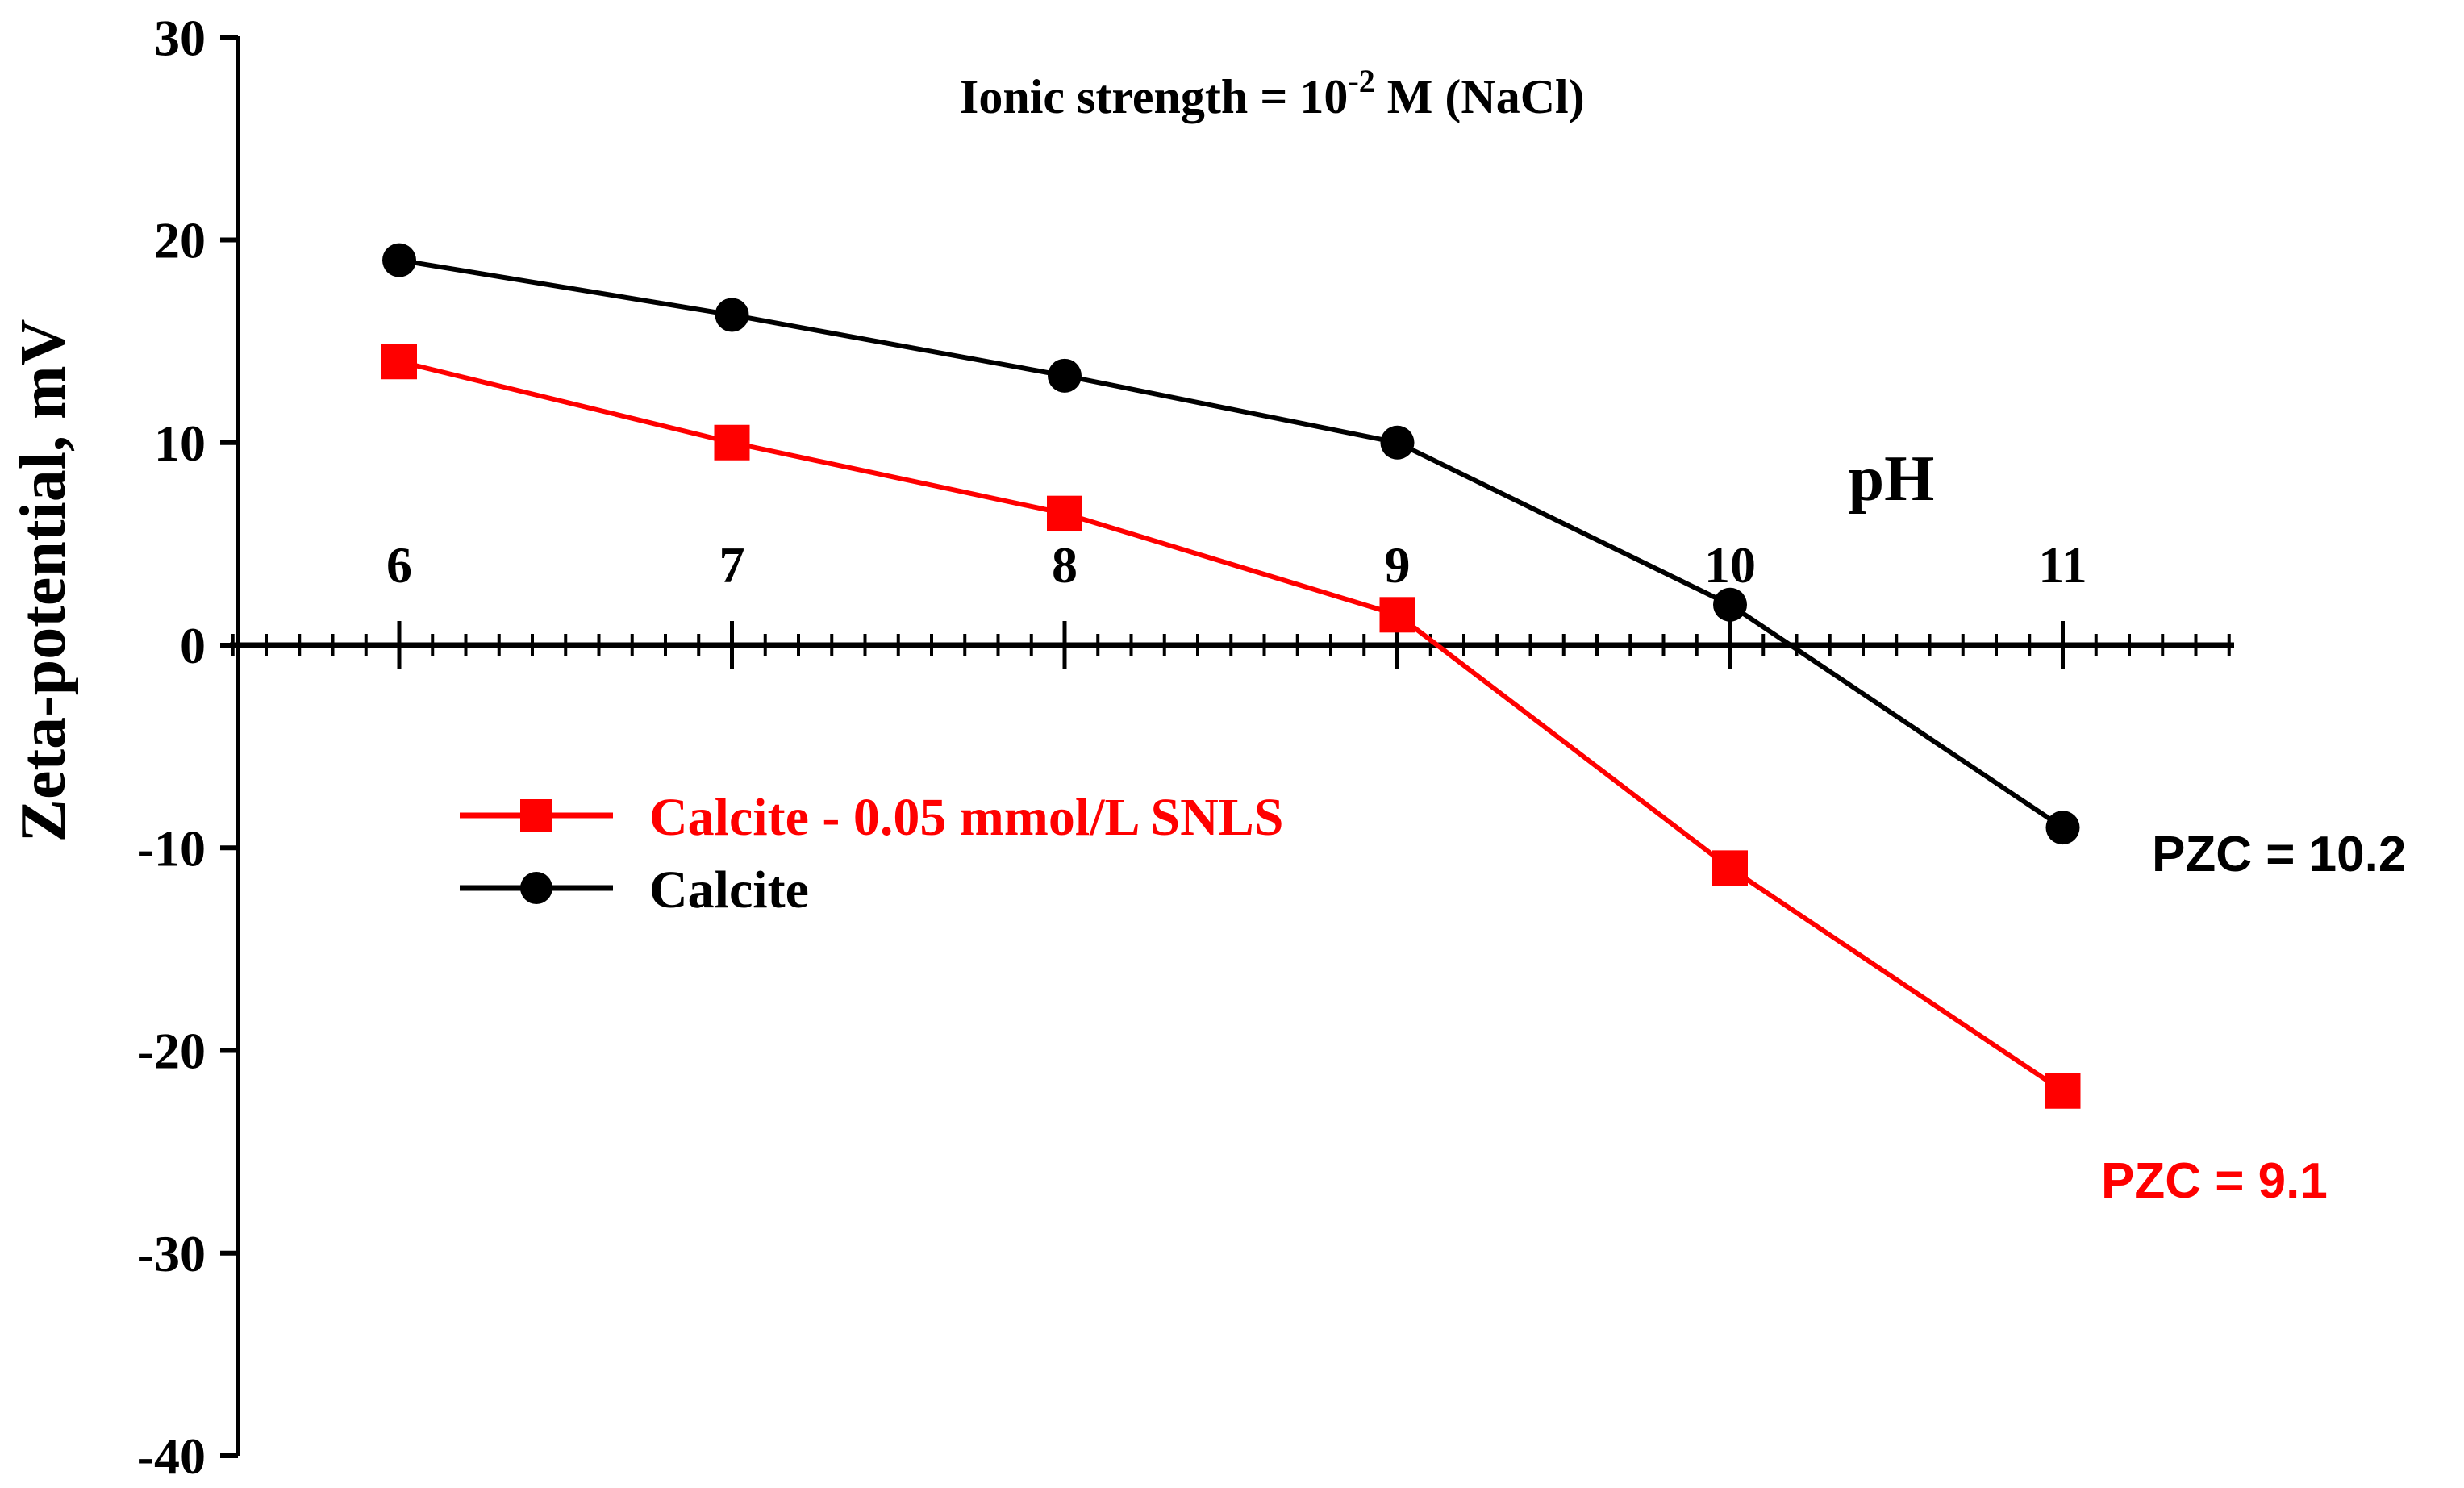  Describe the element at coordinates (732, 565) in the screenshot. I see `x-tick-label: 7` at that location.